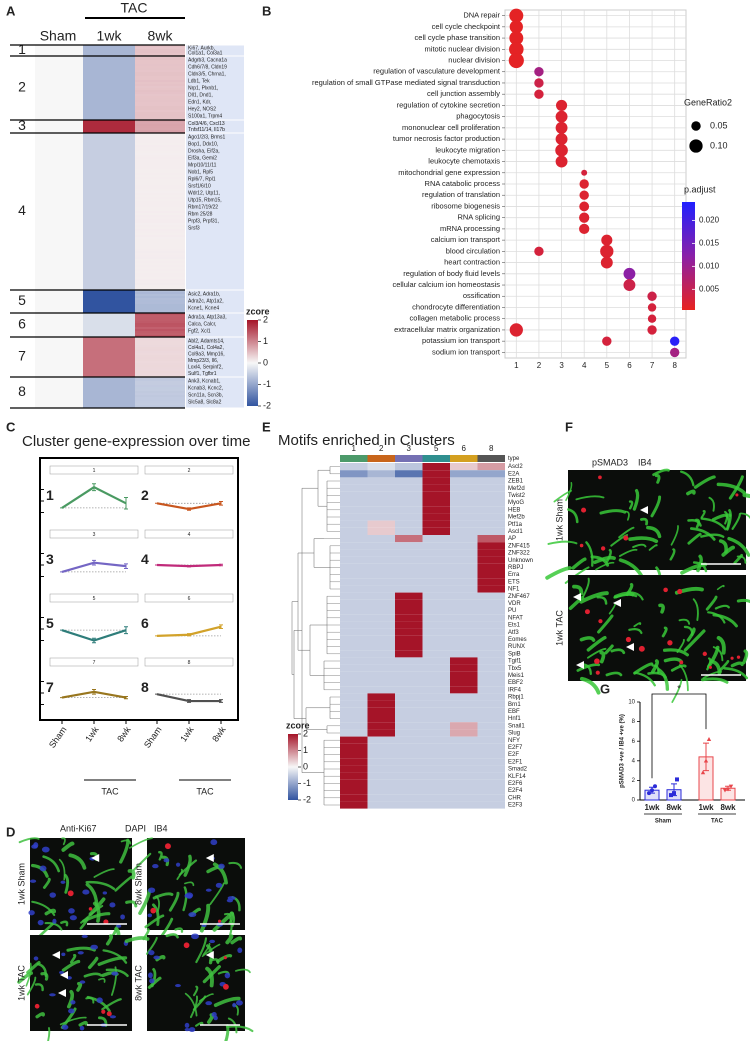 This screenshot has height=1041, width=750. I want to click on gene-list: S100a1, Trpm4, so click(205, 117).